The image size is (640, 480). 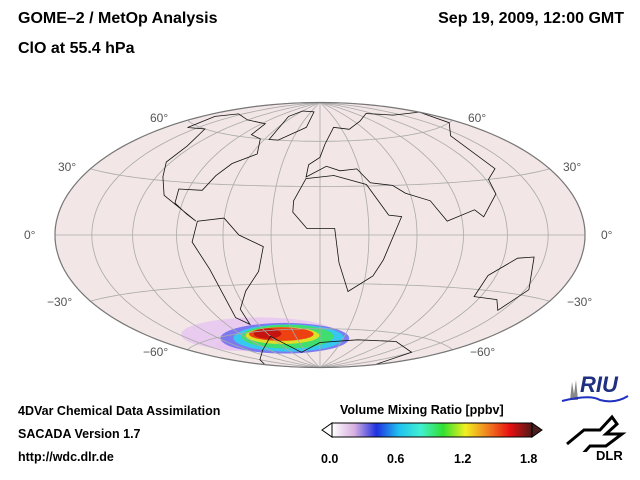 I want to click on lat-label-right-60: 60°, so click(x=477, y=118).